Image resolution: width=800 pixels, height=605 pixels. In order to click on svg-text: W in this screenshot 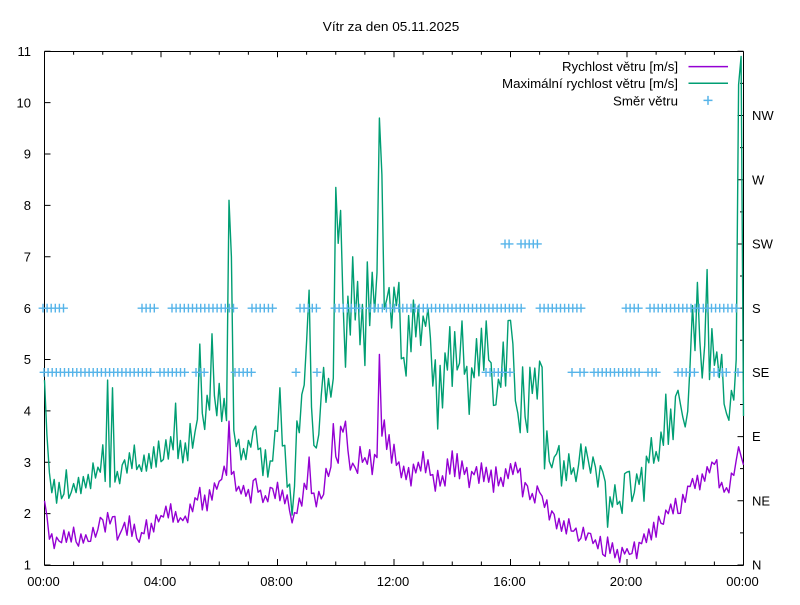, I will do `click(758, 179)`.